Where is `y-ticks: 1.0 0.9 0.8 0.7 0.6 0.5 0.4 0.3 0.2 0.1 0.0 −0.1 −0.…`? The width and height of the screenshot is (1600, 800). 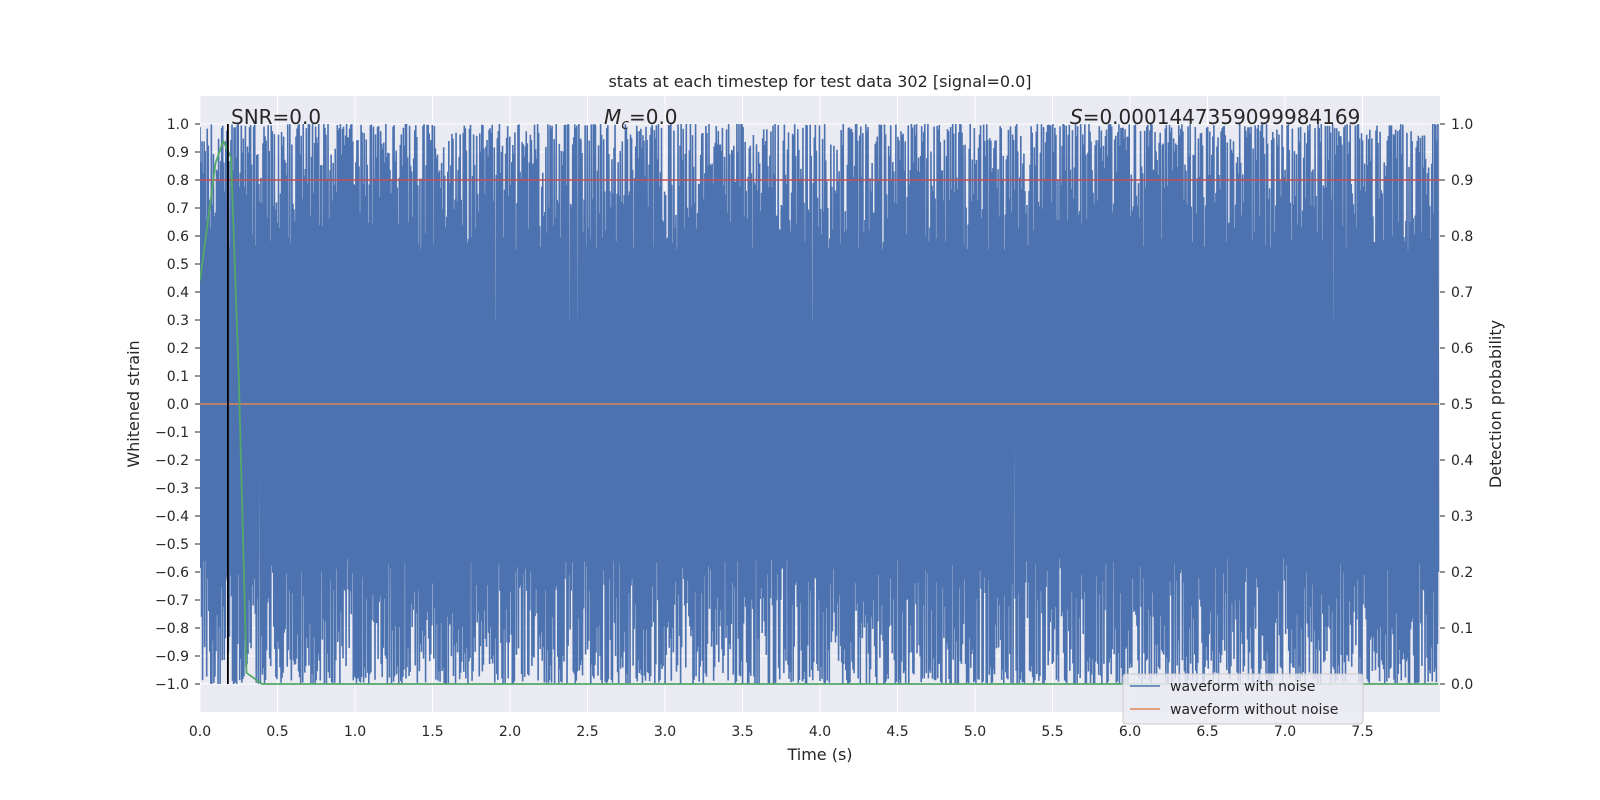 y-ticks: 1.0 0.9 0.8 0.7 0.6 0.5 0.4 0.3 0.2 0.1 0.0 −0.1 −0.… is located at coordinates (177, 405).